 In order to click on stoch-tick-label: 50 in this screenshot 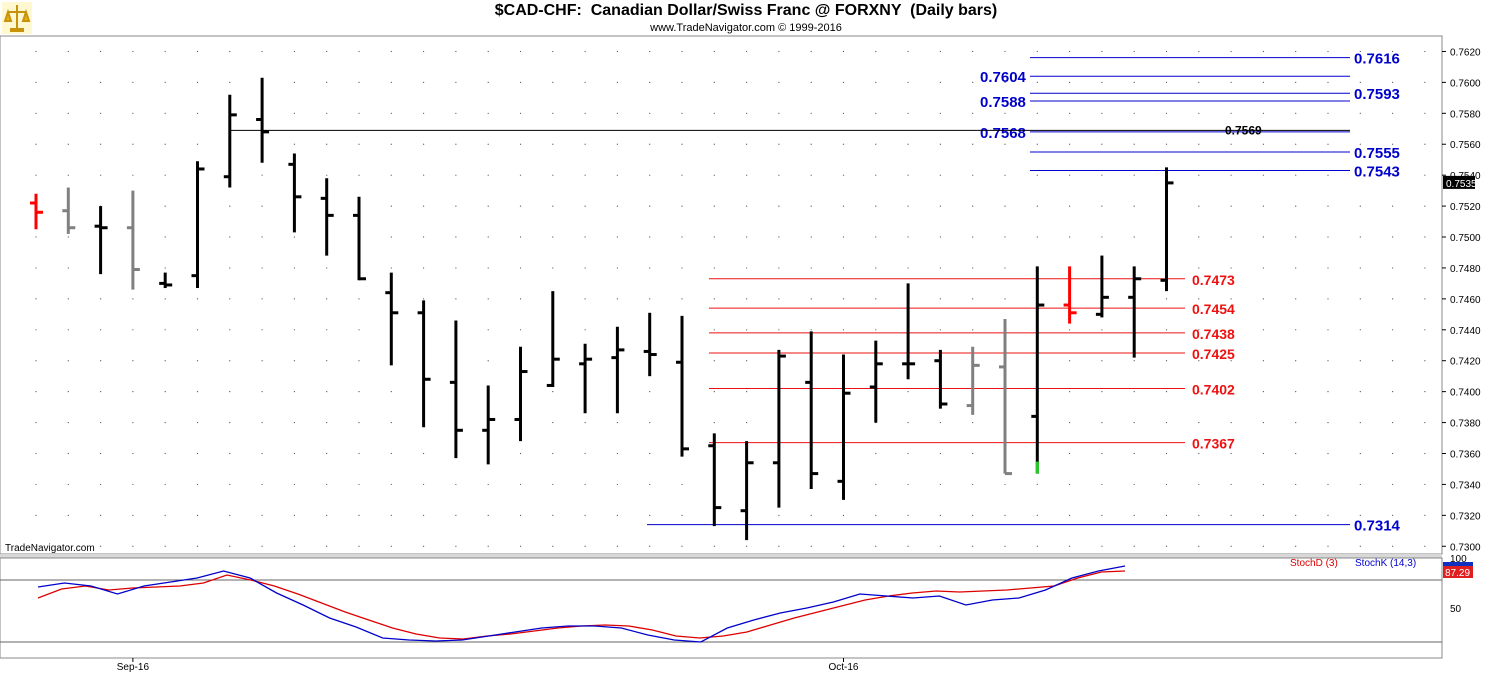, I will do `click(1456, 609)`.